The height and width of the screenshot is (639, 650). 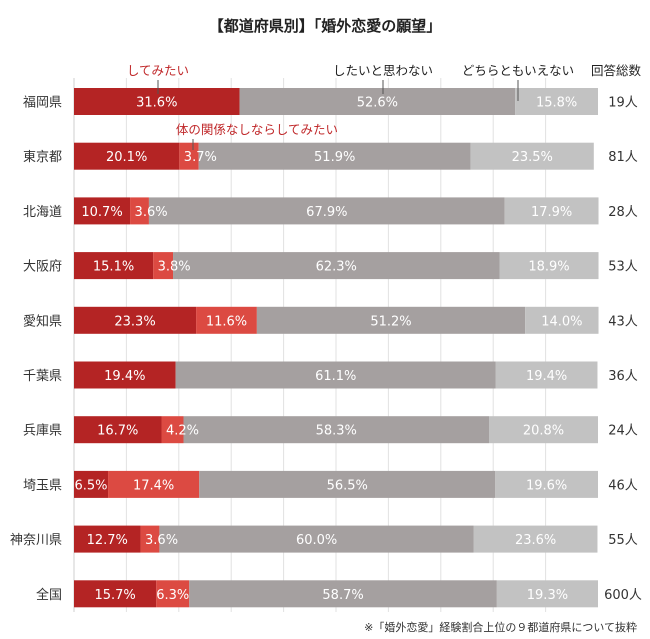 I want to click on value-label: 58.7%, so click(x=342, y=595).